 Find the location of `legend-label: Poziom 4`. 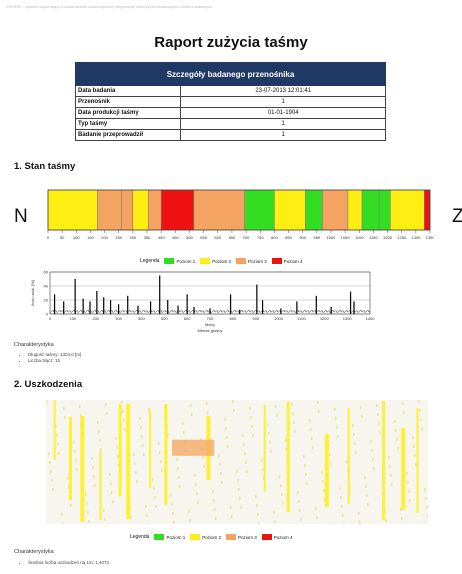

legend-label: Poziom 4 is located at coordinates (283, 537).